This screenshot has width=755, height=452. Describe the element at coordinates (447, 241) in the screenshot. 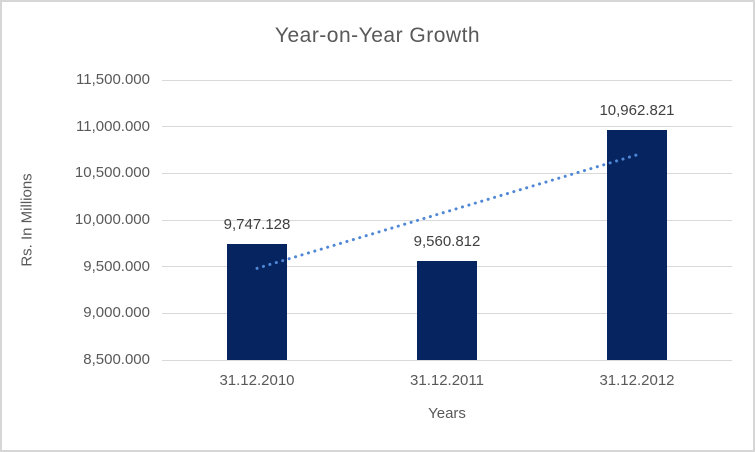

I see `data-label: 9,560.812` at that location.